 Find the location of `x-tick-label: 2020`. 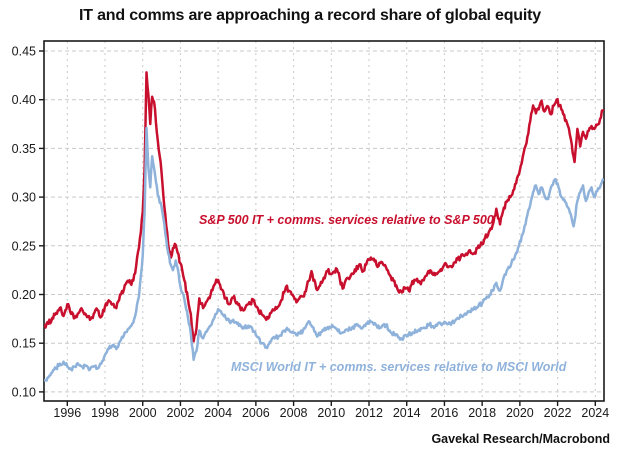

x-tick-label: 2020 is located at coordinates (520, 413).